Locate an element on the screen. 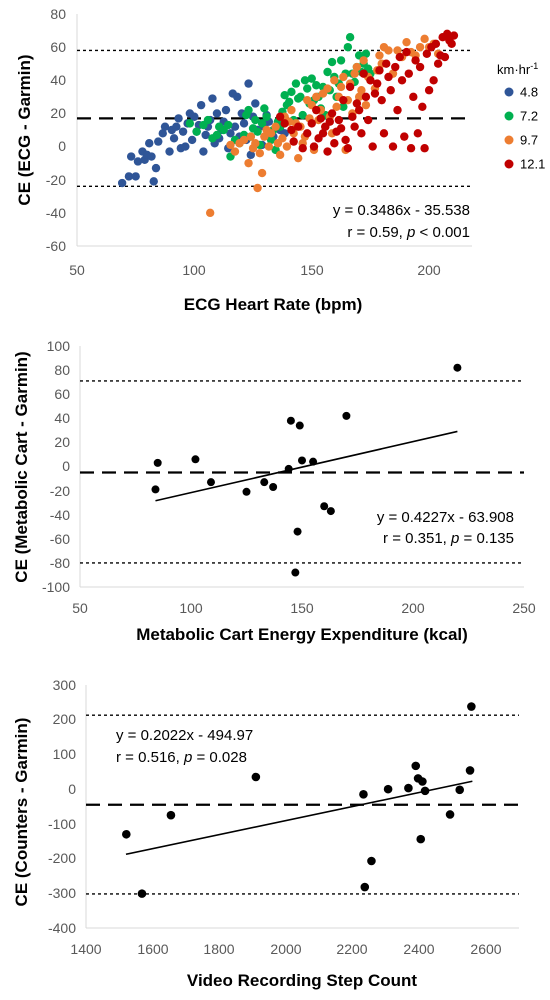  x-tick-label: 2400 is located at coordinates (418, 949).